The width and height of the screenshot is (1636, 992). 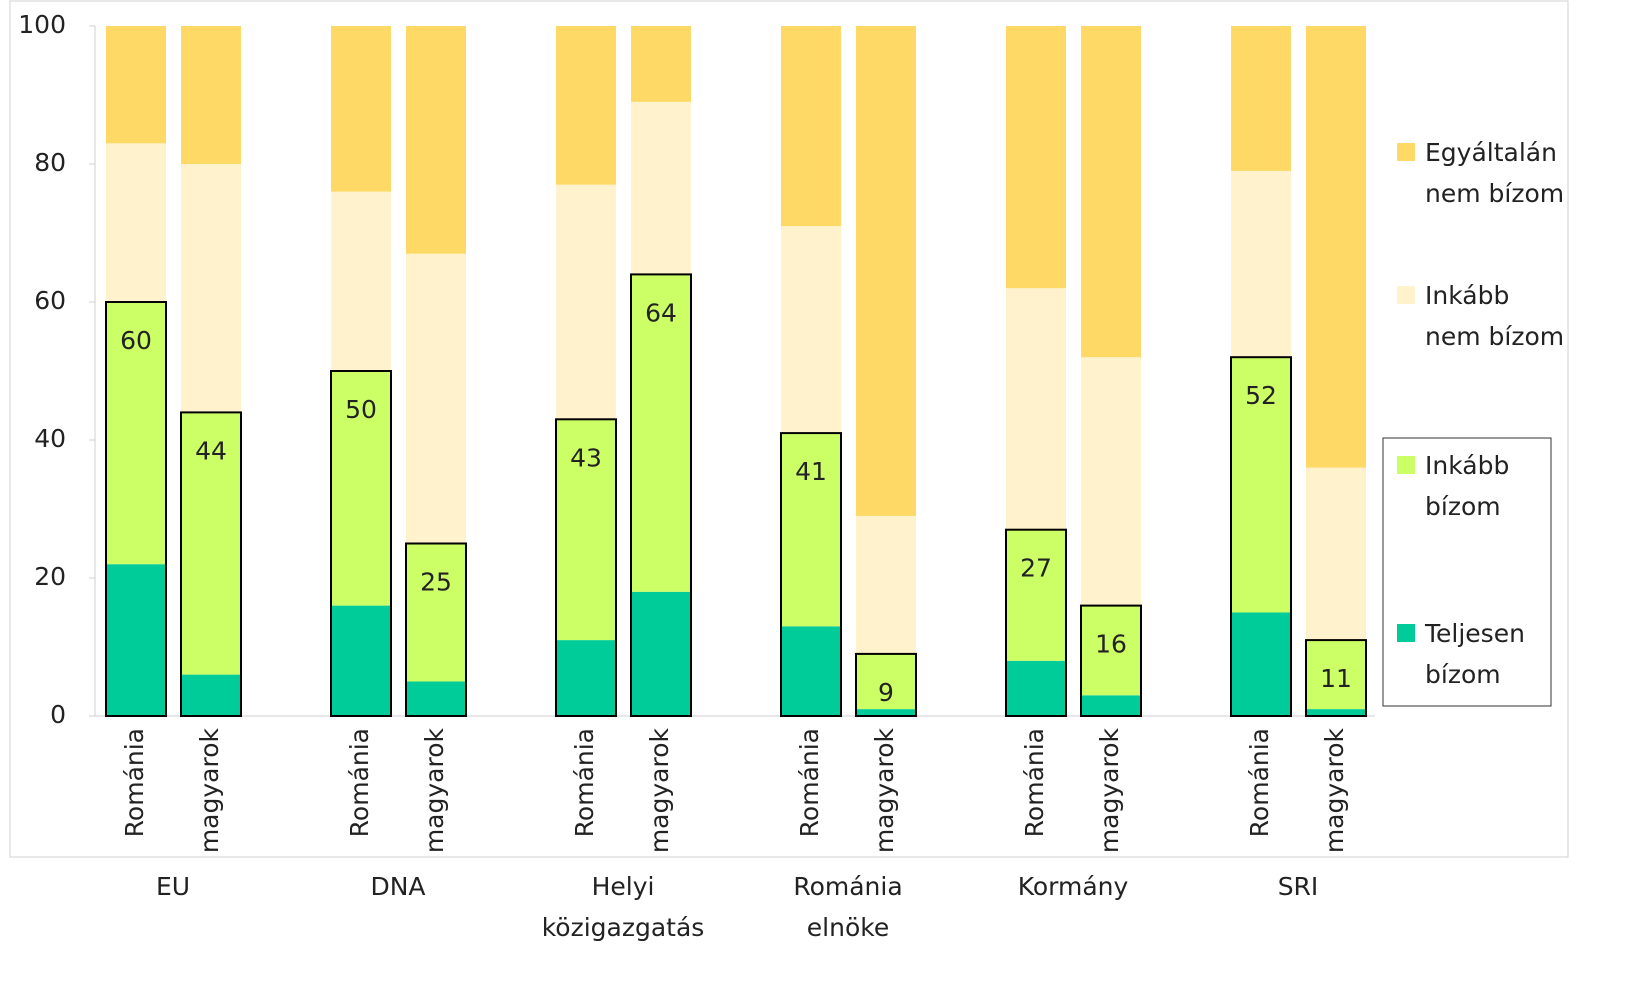 What do you see at coordinates (211, 450) in the screenshot?
I see `data-label: 44` at bounding box center [211, 450].